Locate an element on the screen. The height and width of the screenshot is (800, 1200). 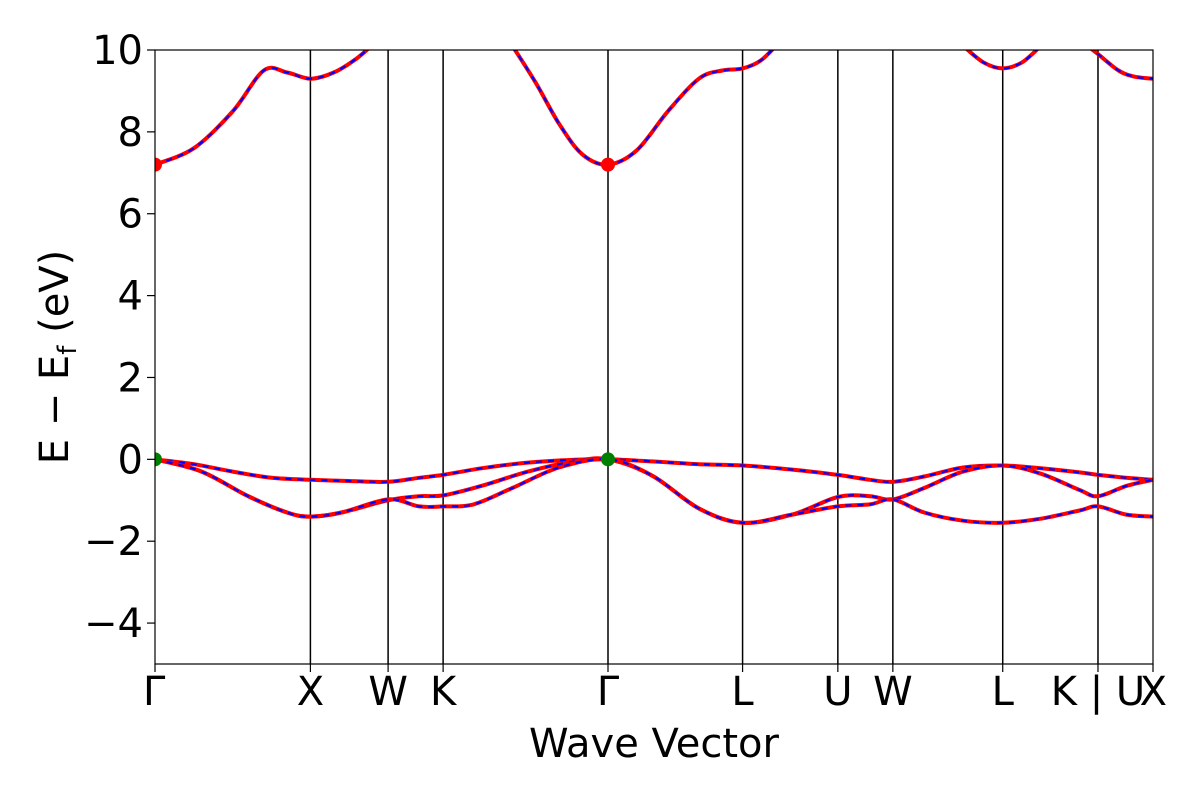
band-line-2-series-b is located at coordinates (1002, 60).